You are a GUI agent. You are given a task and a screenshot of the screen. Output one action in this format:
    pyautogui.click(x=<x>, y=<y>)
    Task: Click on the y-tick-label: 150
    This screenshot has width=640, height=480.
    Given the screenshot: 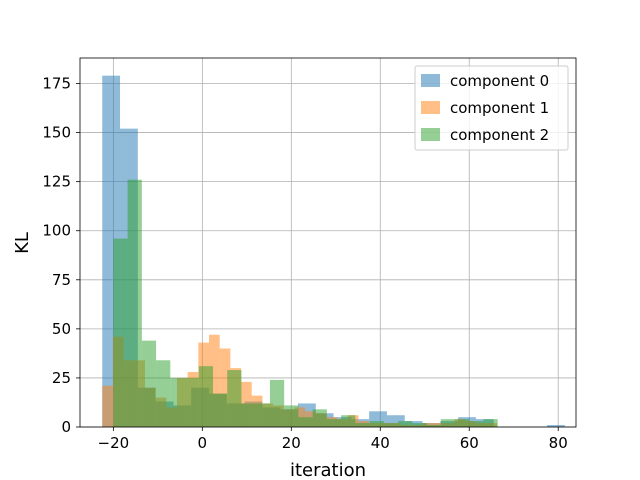 What is the action you would take?
    pyautogui.click(x=56, y=133)
    